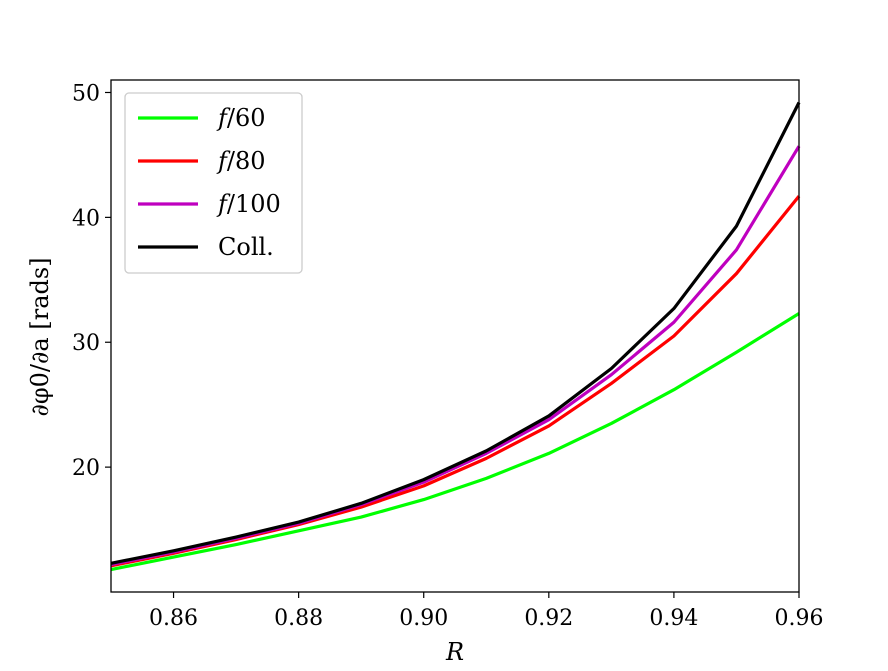 The width and height of the screenshot is (888, 671). What do you see at coordinates (91, 281) in the screenshot?
I see `y-axis: 20 30 40 50` at bounding box center [91, 281].